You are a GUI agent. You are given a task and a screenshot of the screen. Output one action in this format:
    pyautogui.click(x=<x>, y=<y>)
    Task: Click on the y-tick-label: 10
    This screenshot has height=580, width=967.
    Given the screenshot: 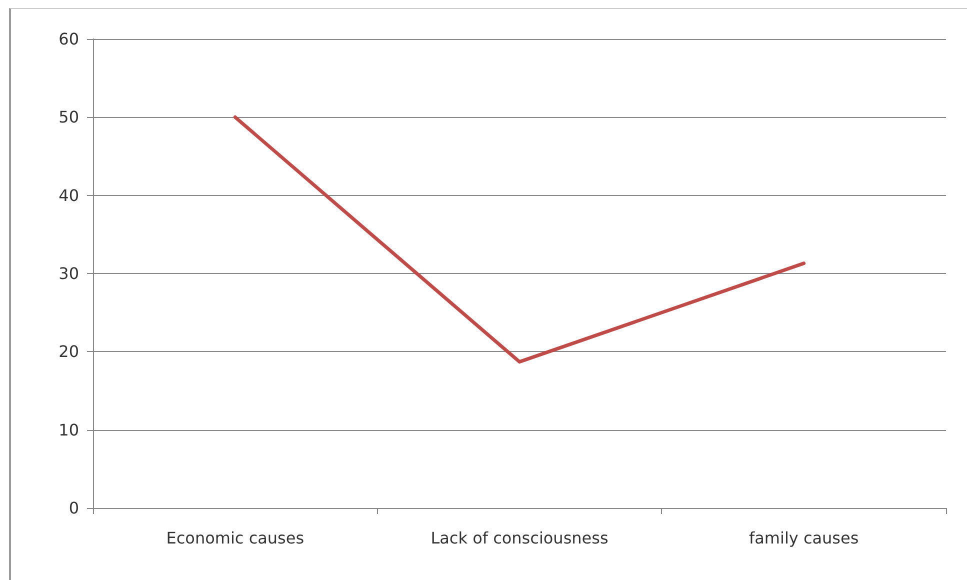 What is the action you would take?
    pyautogui.click(x=68, y=430)
    